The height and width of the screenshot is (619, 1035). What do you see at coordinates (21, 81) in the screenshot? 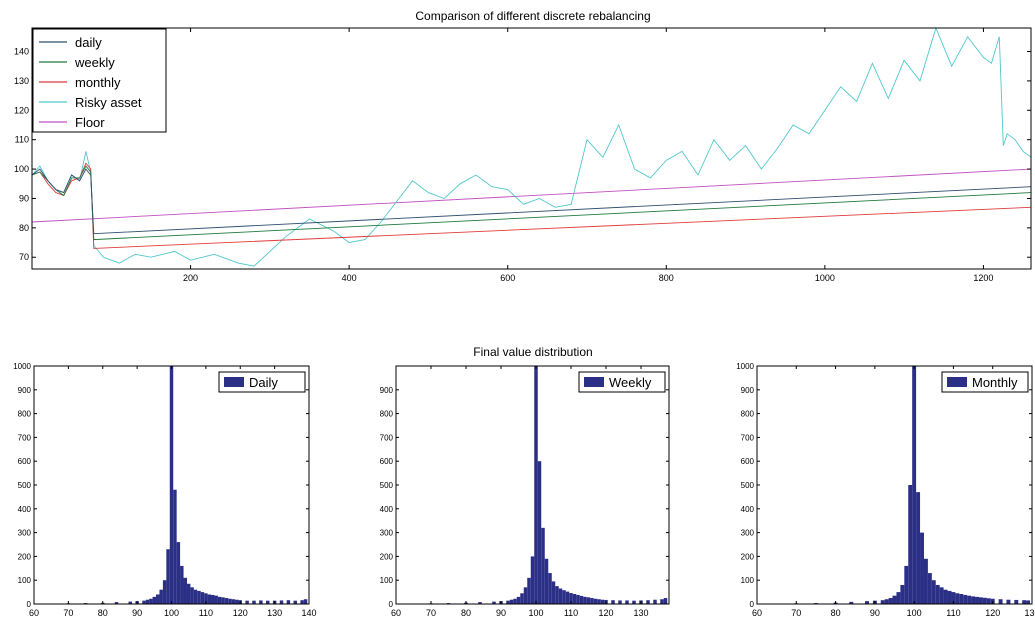
I see `y-tick-label: 130` at bounding box center [21, 81].